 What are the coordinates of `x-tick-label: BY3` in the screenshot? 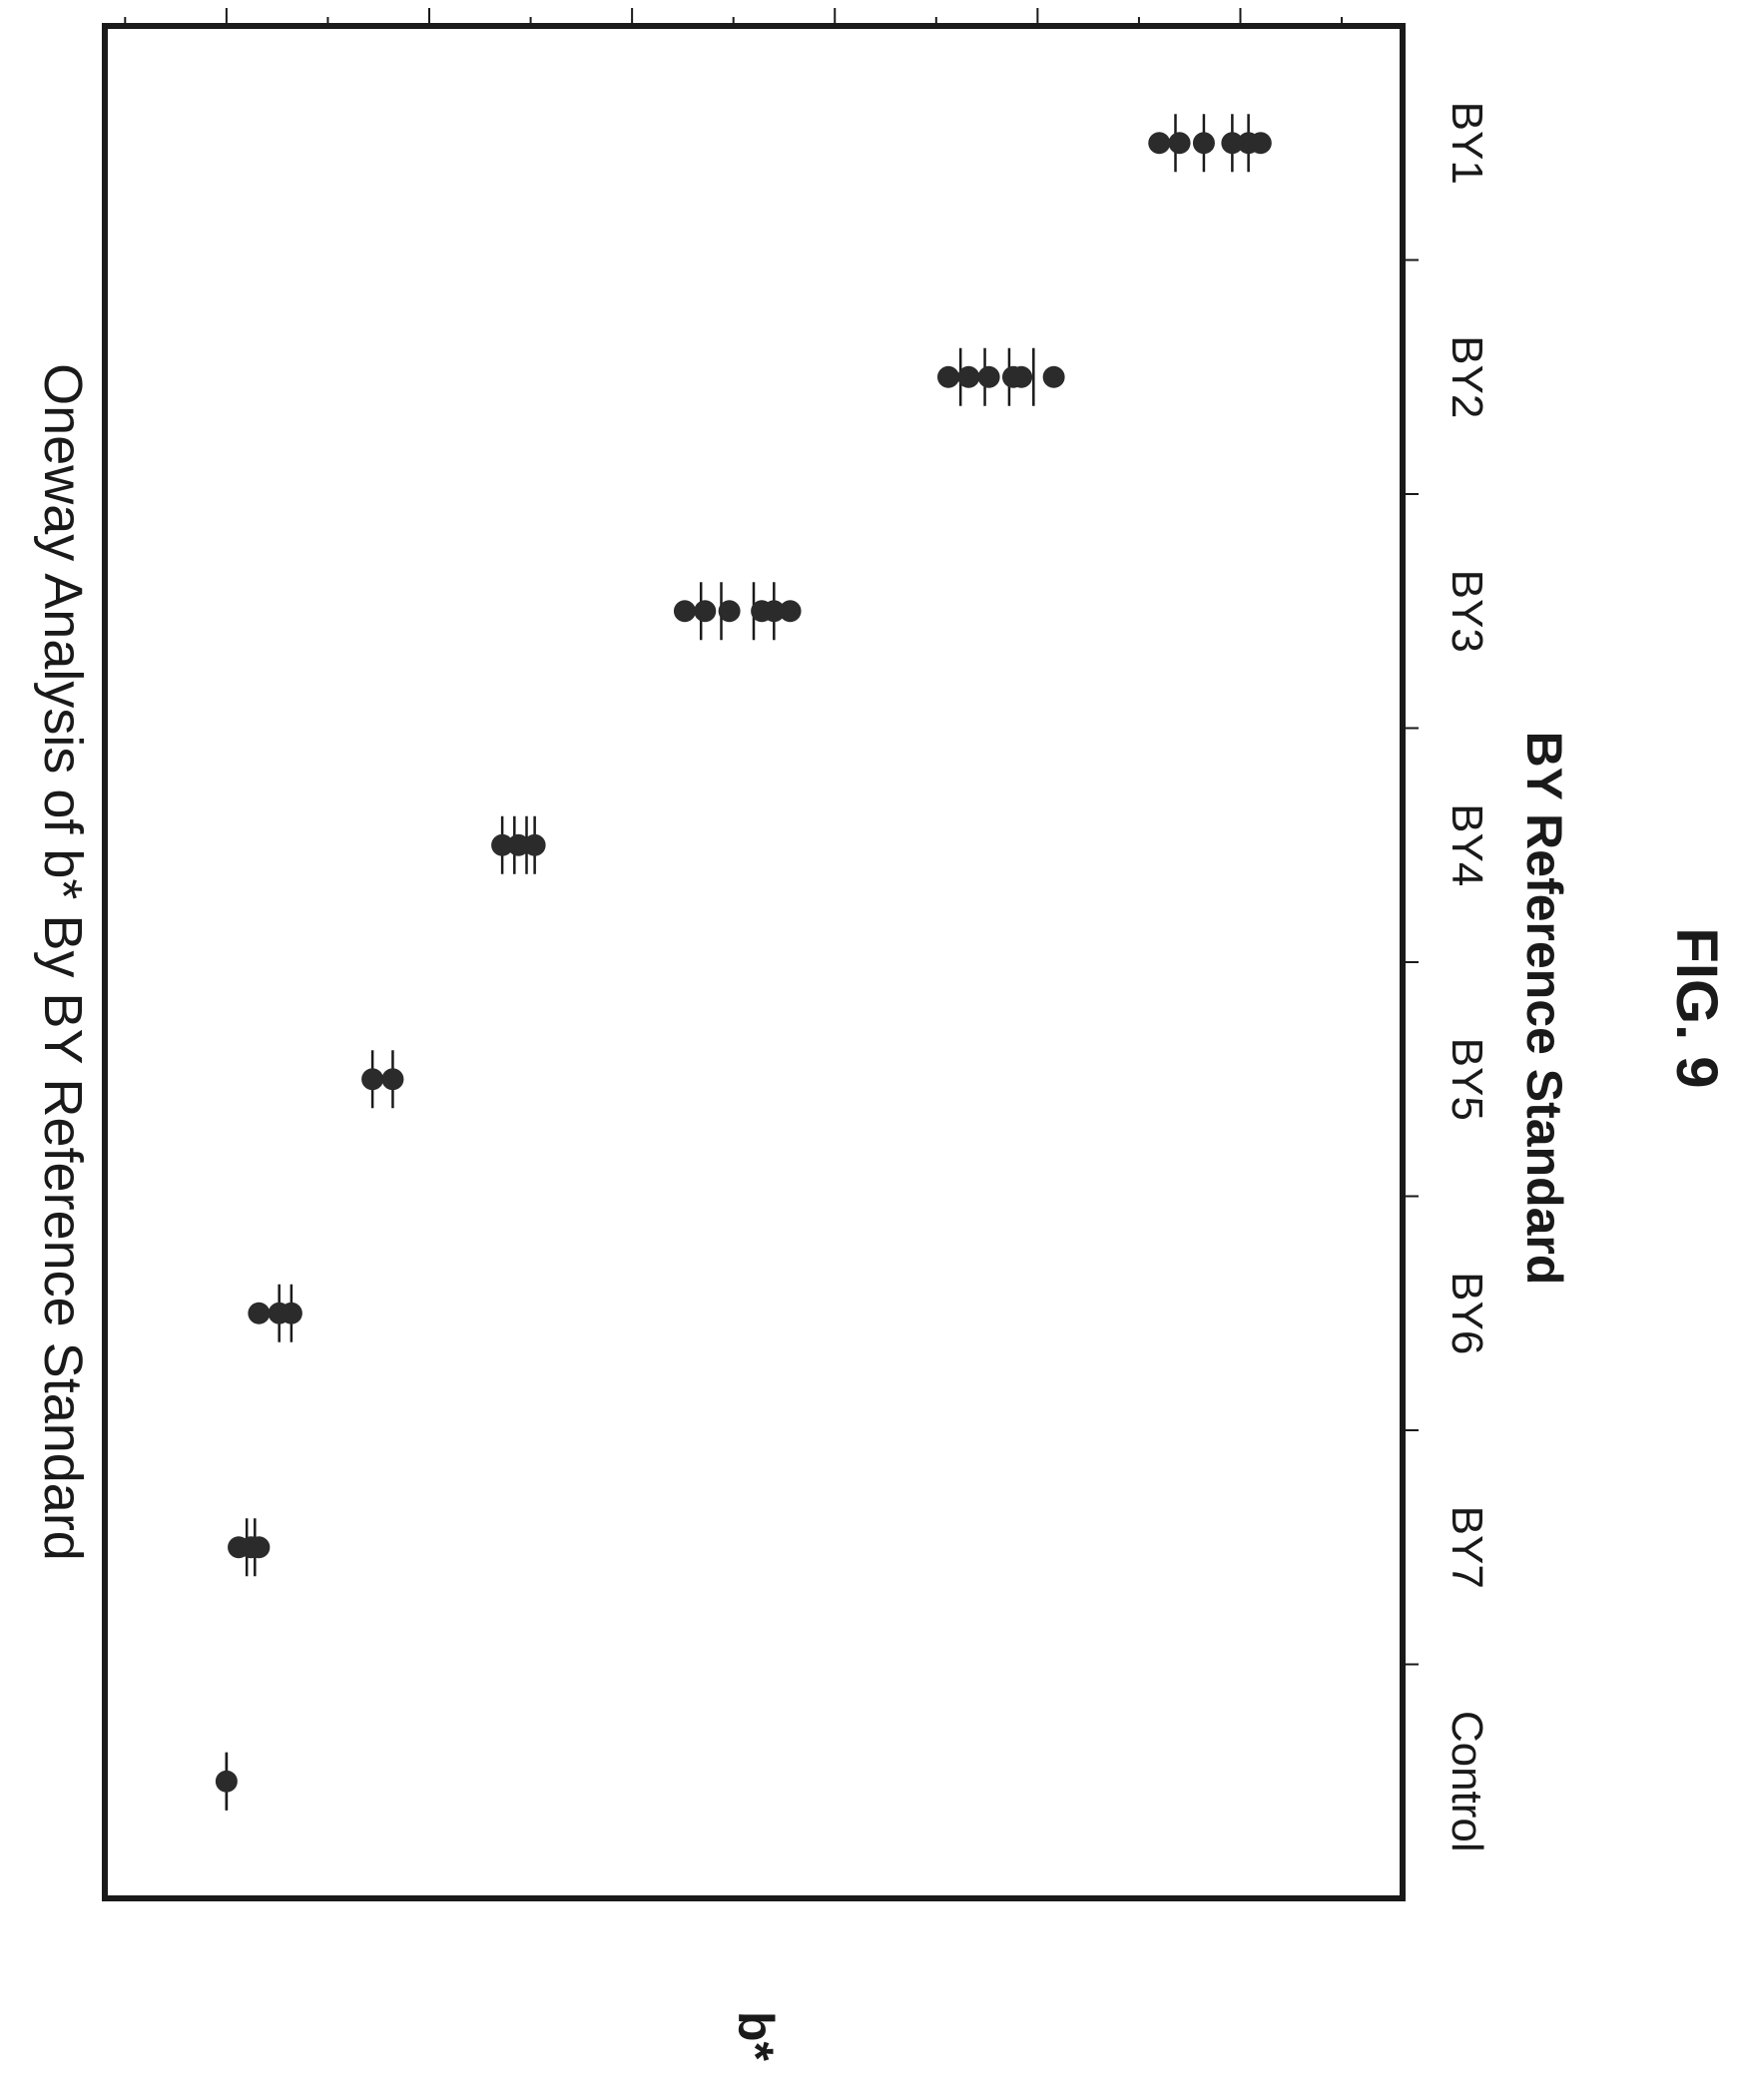 It's located at (1467, 611).